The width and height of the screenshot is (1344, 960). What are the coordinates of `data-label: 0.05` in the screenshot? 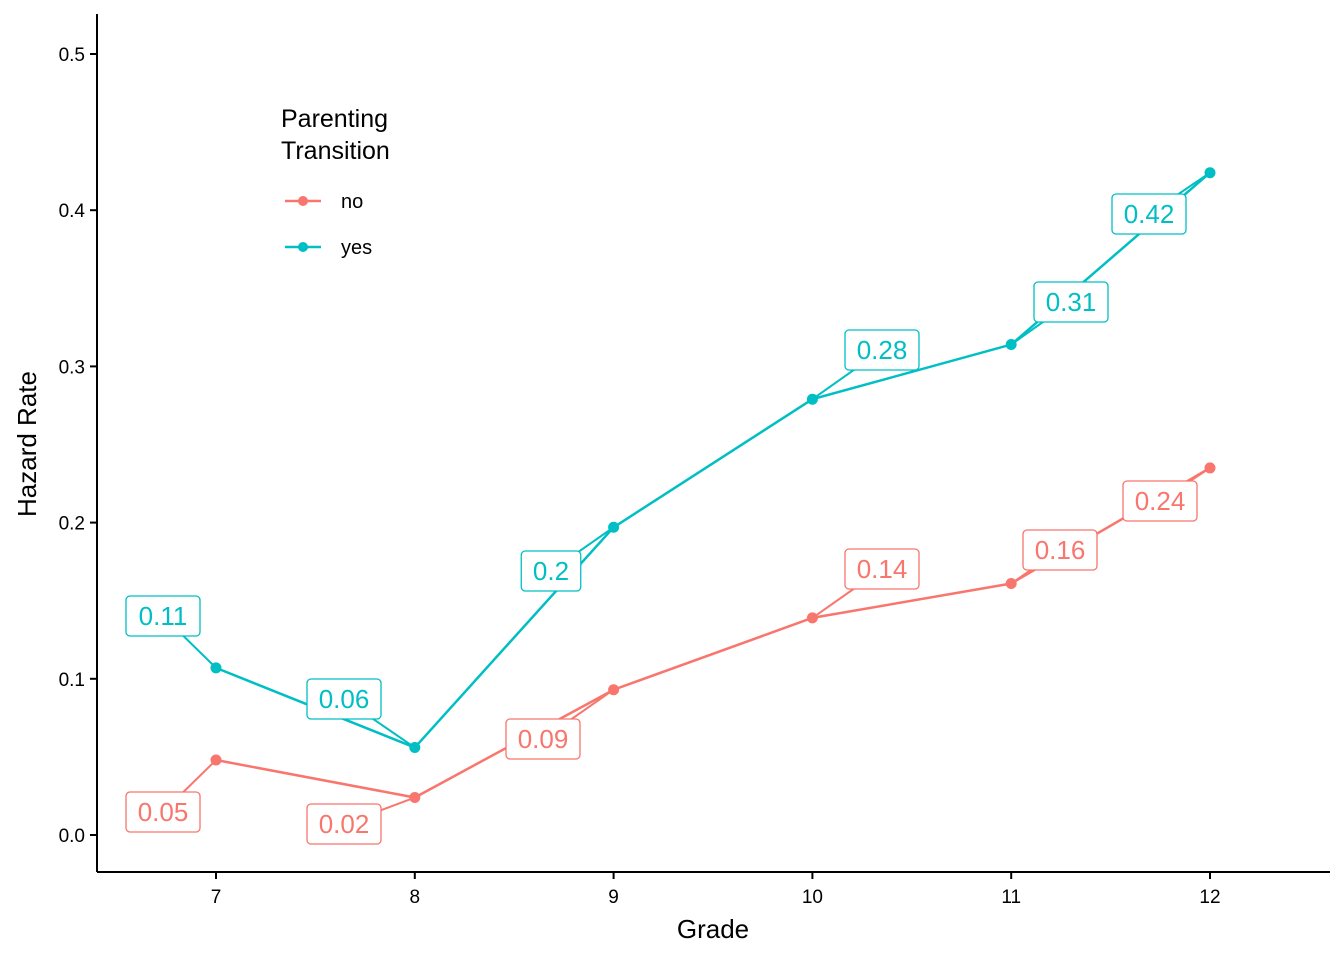 It's located at (163, 812).